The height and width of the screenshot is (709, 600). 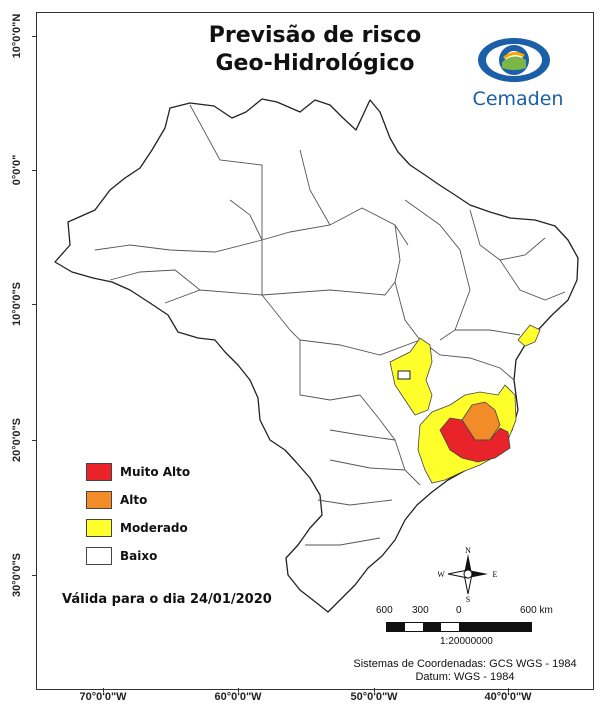 I want to click on legend-item-baixo: Baixo, so click(x=138, y=556).